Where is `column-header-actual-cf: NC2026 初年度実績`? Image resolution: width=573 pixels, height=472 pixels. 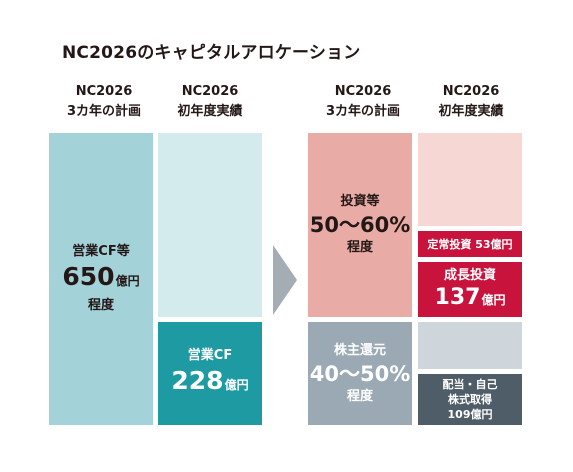
column-header-actual-cf: NC2026 初年度実績 is located at coordinates (210, 102).